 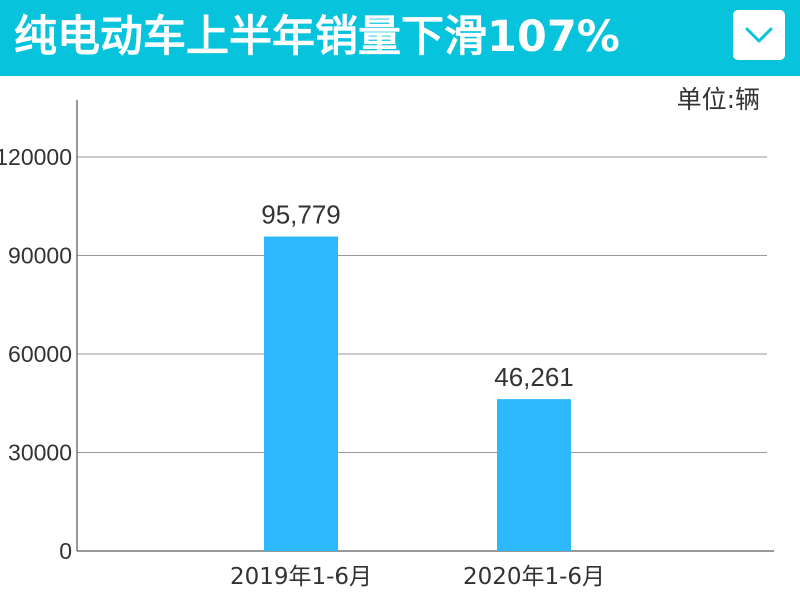 What do you see at coordinates (40, 354) in the screenshot?
I see `y-tick-label: 60000` at bounding box center [40, 354].